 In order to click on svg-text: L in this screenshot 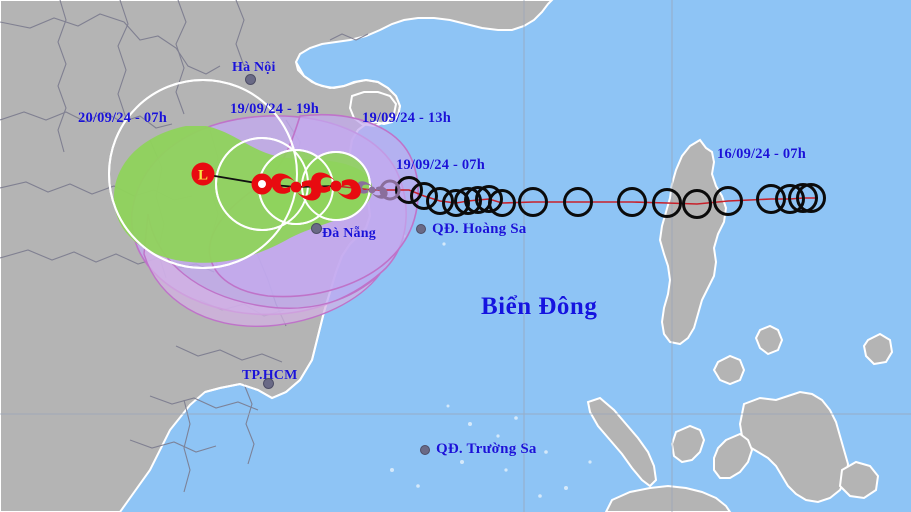, I will do `click(203, 176)`.